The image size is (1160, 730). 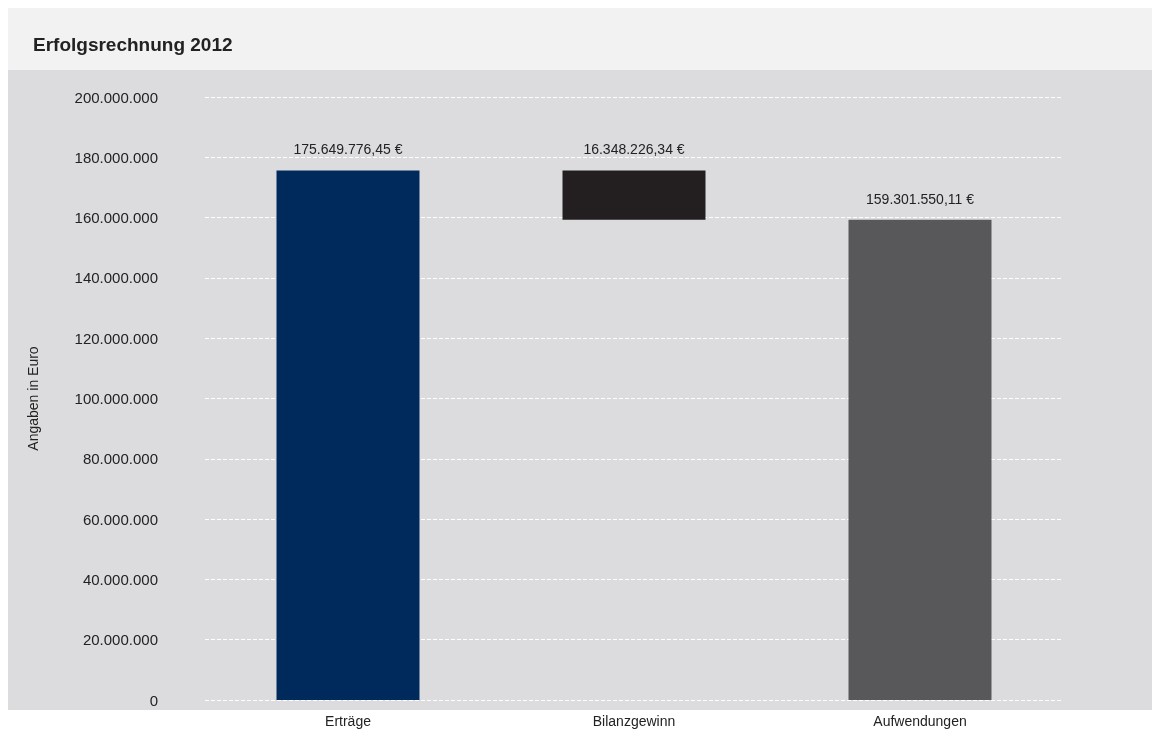 I want to click on data-label: 159.301.550,11 €, so click(x=920, y=198).